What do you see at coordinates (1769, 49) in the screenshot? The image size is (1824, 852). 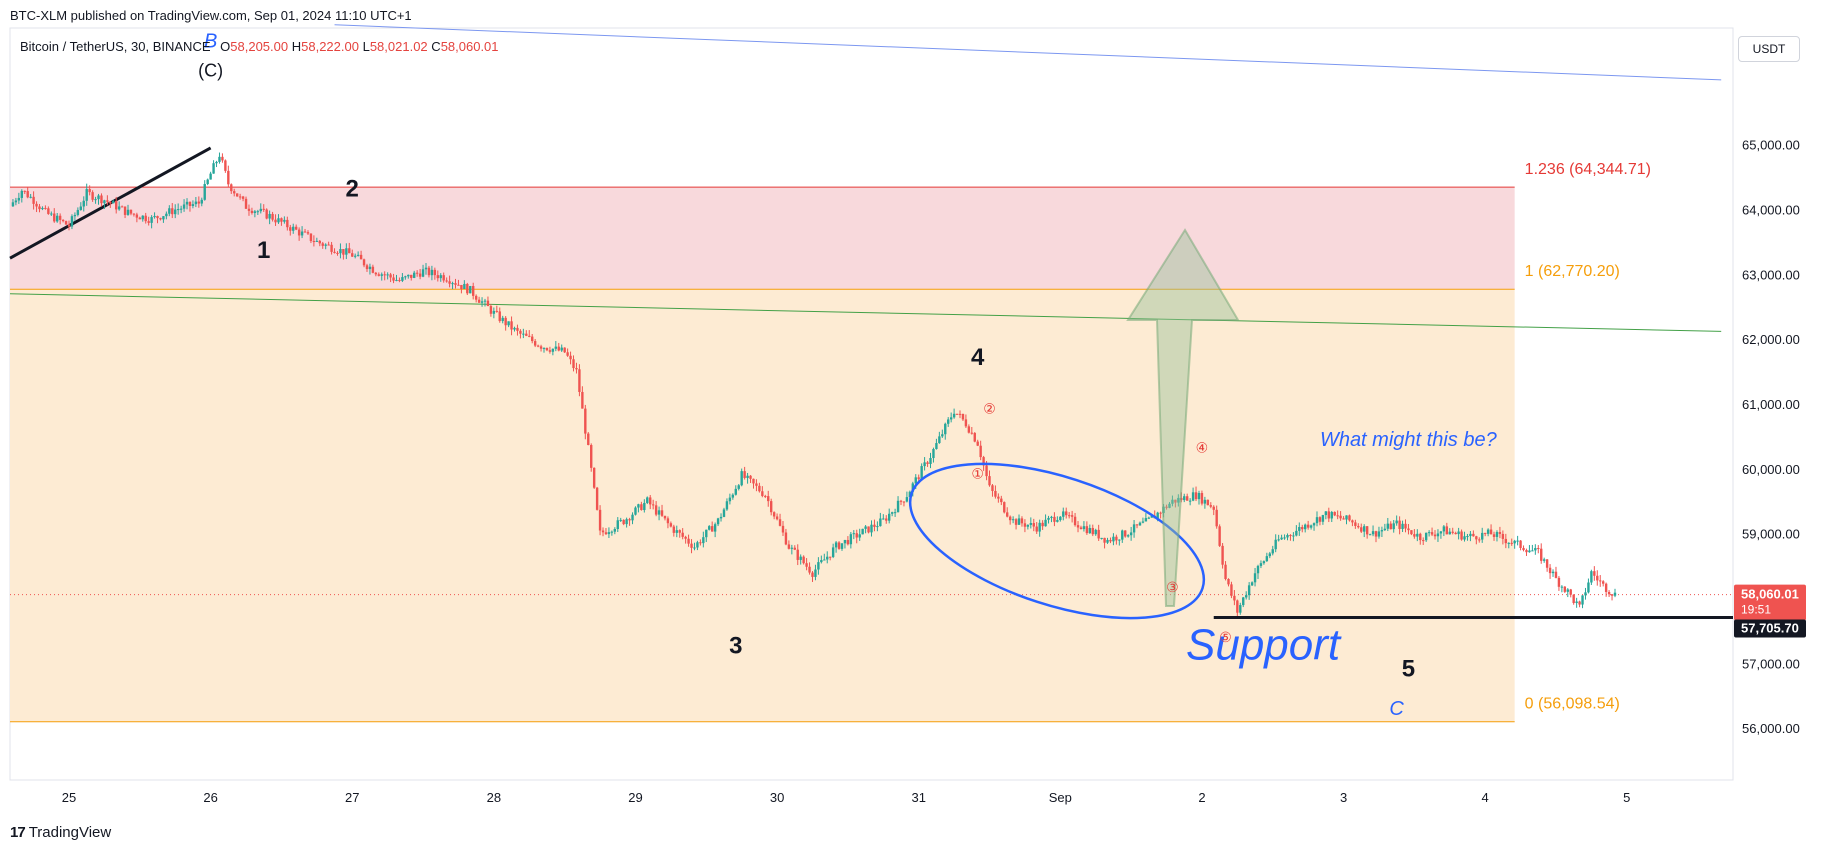 I see `currency-button: USDT` at bounding box center [1769, 49].